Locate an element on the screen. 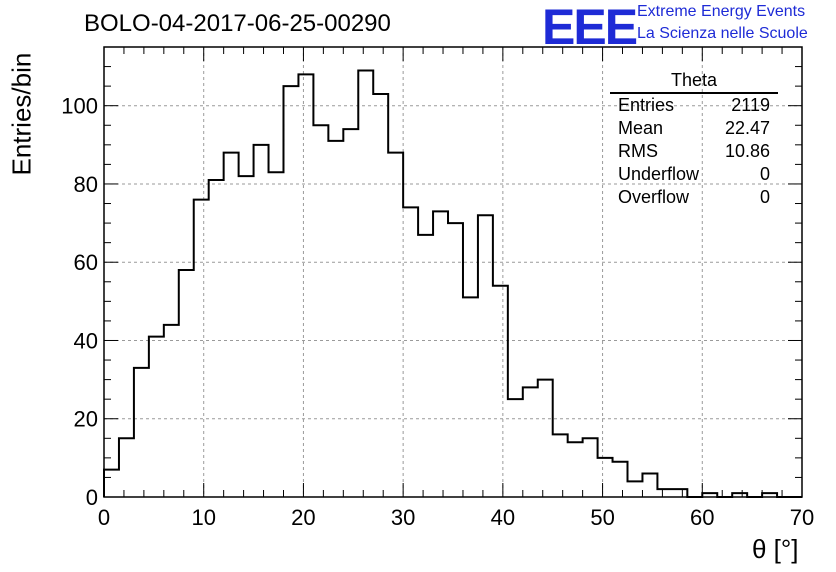  x-tick-label: 0 is located at coordinates (104, 517).